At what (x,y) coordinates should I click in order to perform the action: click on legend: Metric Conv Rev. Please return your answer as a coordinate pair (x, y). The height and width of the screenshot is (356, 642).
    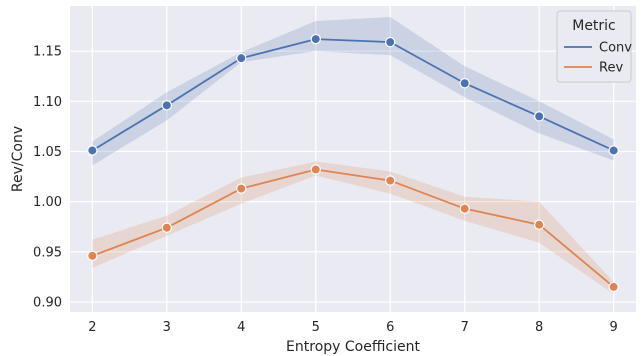
    Looking at the image, I should click on (594, 46).